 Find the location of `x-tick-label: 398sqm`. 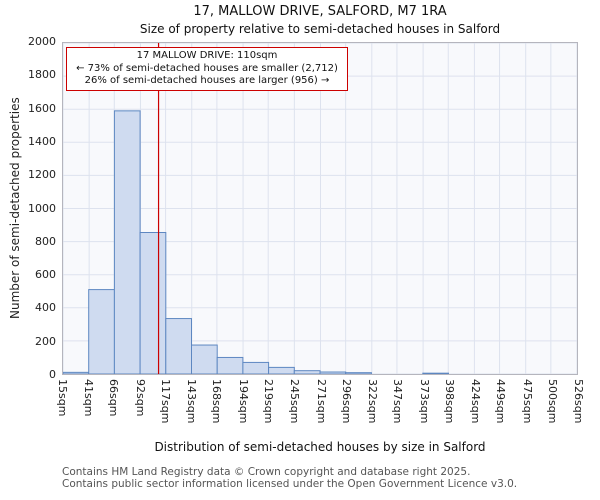

x-tick-label: 398sqm is located at coordinates (449, 401).